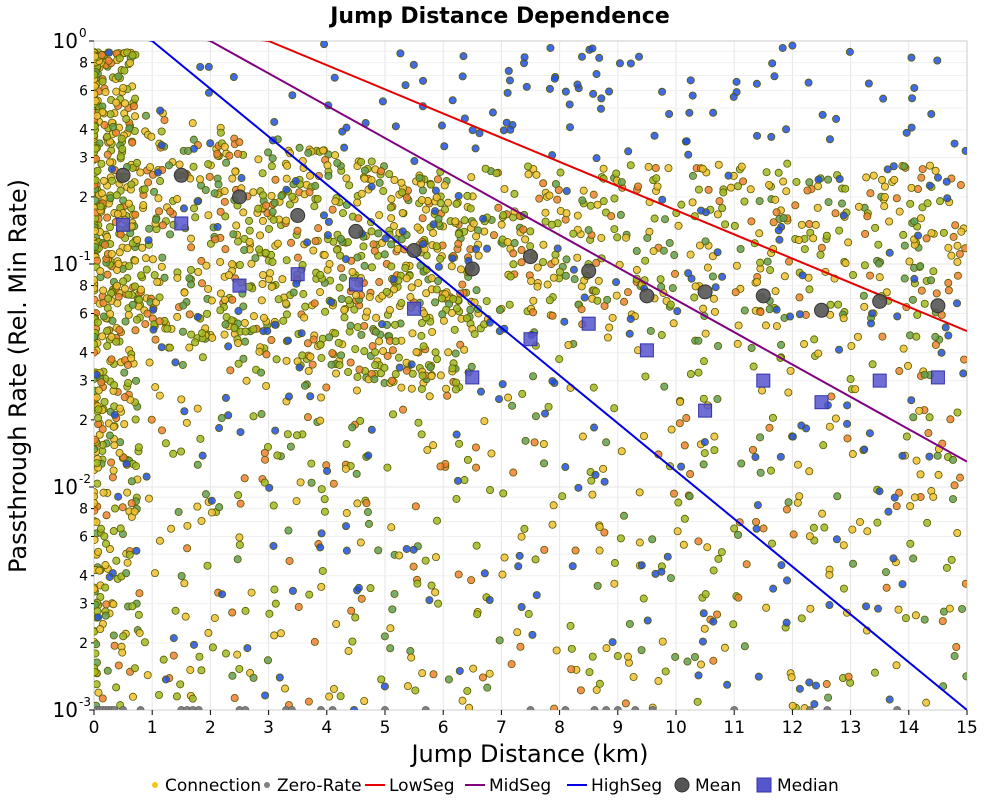 Image resolution: width=1000 pixels, height=800 pixels. I want to click on zero-rate-point, so click(181, 708).